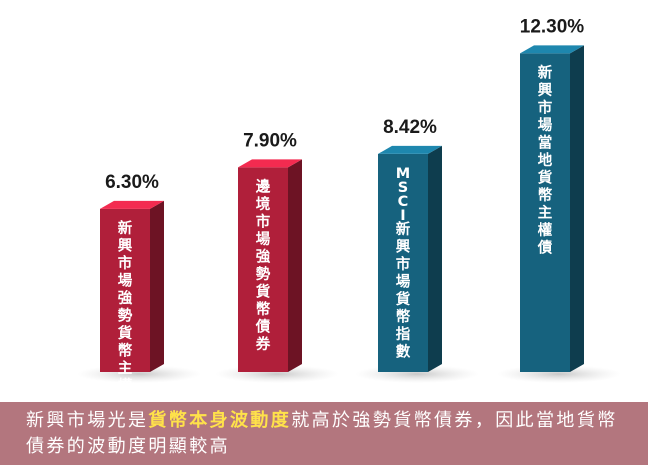 The image size is (648, 465). I want to click on bar-value-label: 6.30%, so click(132, 182).